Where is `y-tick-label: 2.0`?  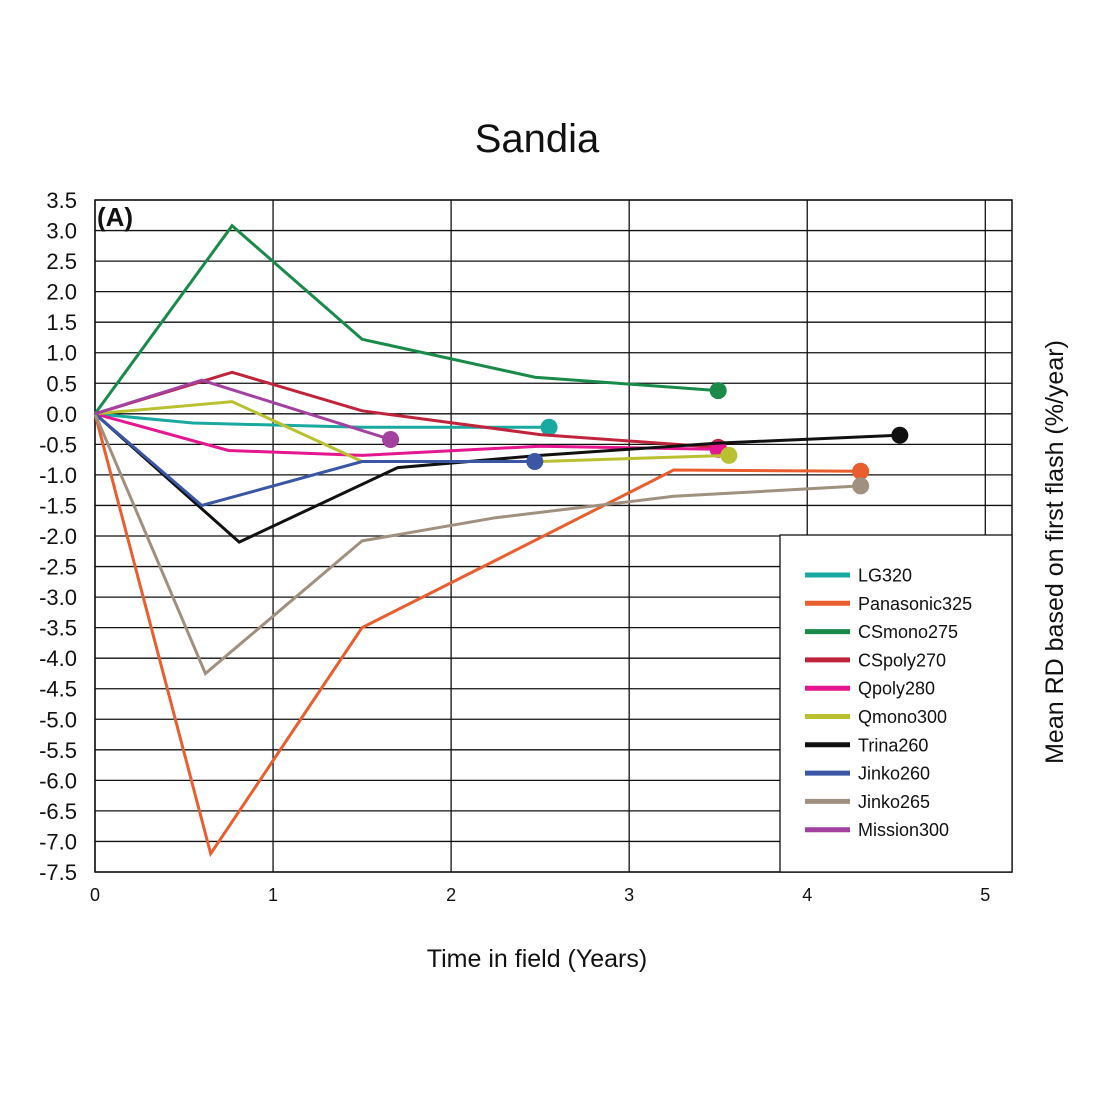
y-tick-label: 2.0 is located at coordinates (61, 292).